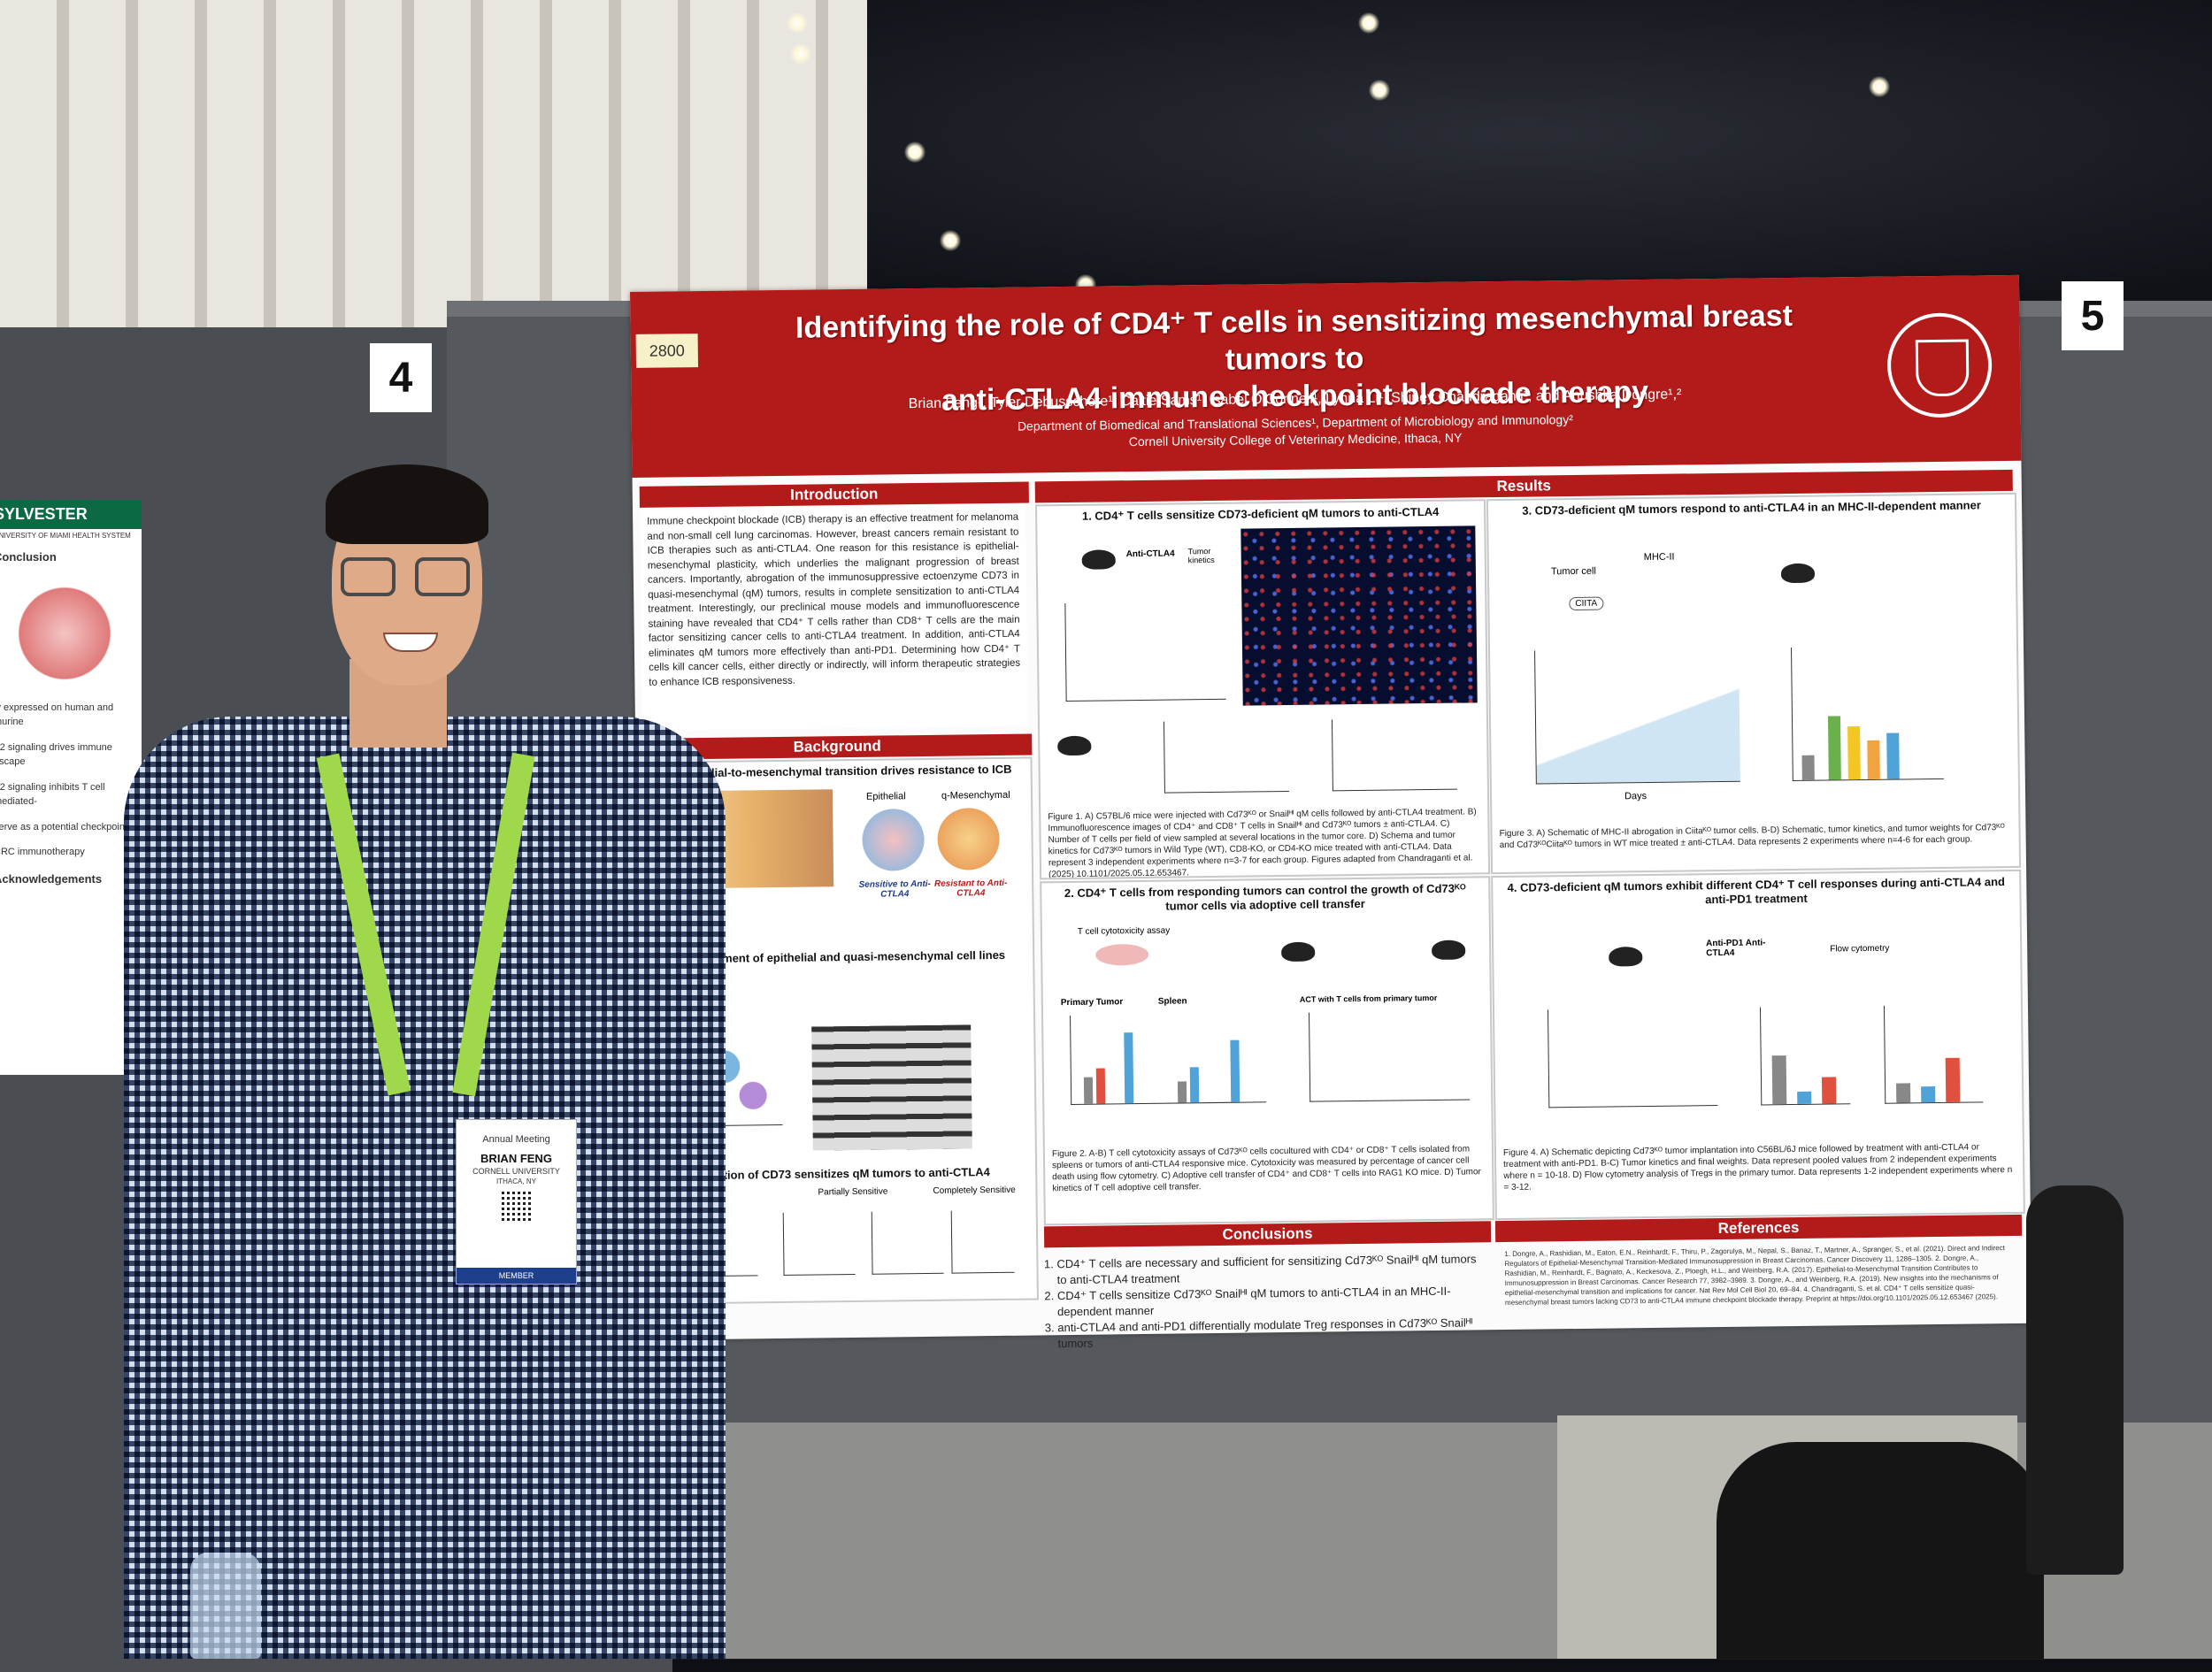 Image resolution: width=2212 pixels, height=1672 pixels. What do you see at coordinates (1172, 1001) in the screenshot?
I see `spleen-label: Spleen` at bounding box center [1172, 1001].